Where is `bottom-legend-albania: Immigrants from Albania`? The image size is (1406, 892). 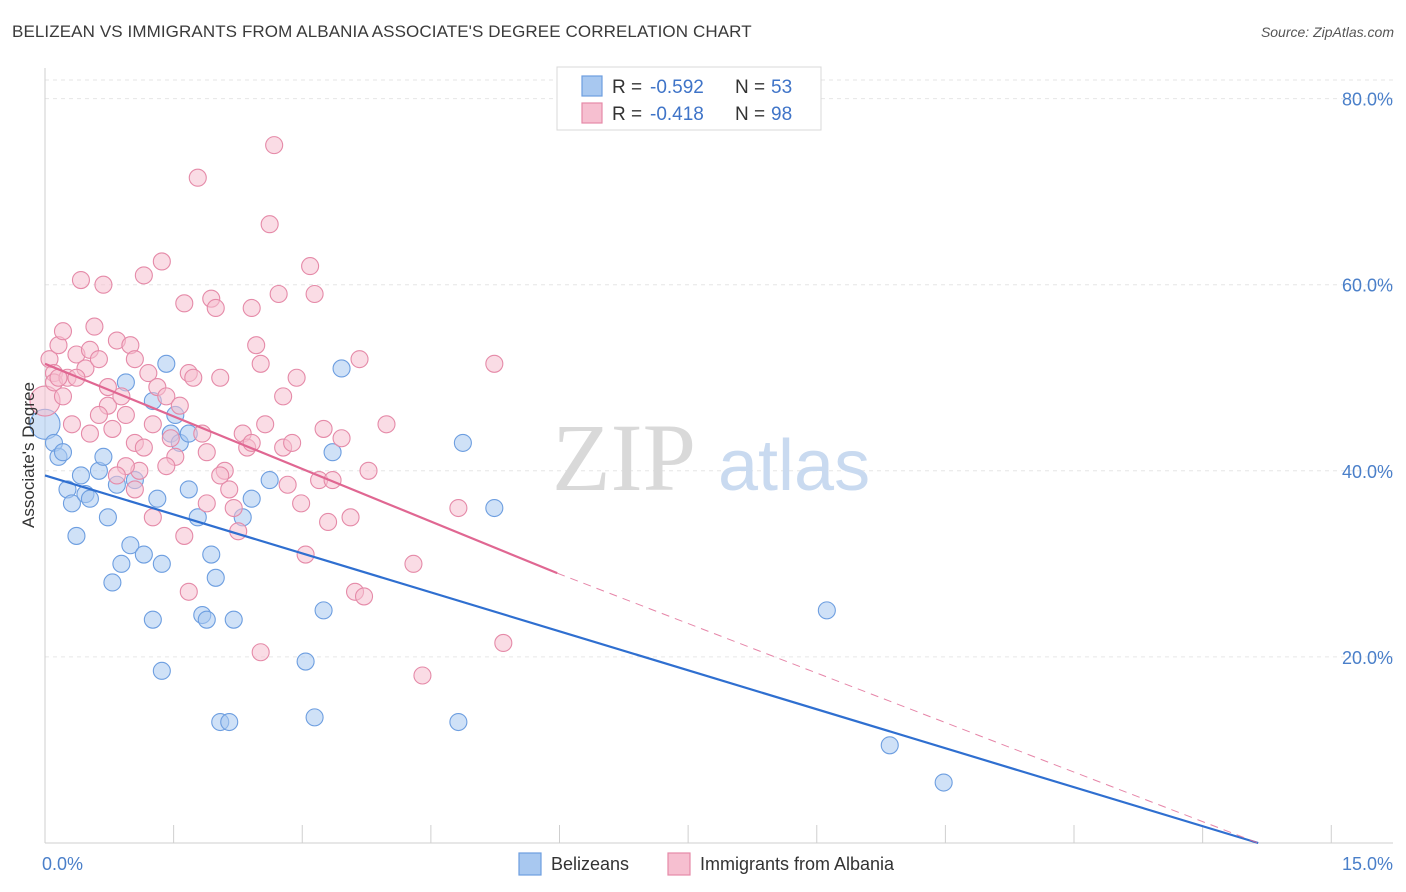 bottom-legend-albania: Immigrants from Albania is located at coordinates (797, 864).